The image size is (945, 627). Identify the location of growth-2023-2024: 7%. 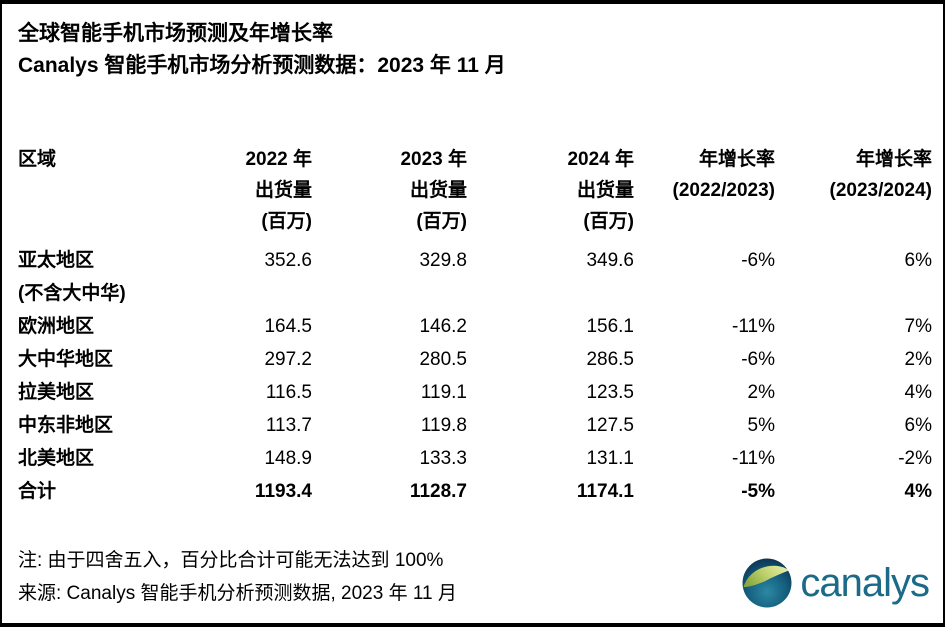
(918, 326).